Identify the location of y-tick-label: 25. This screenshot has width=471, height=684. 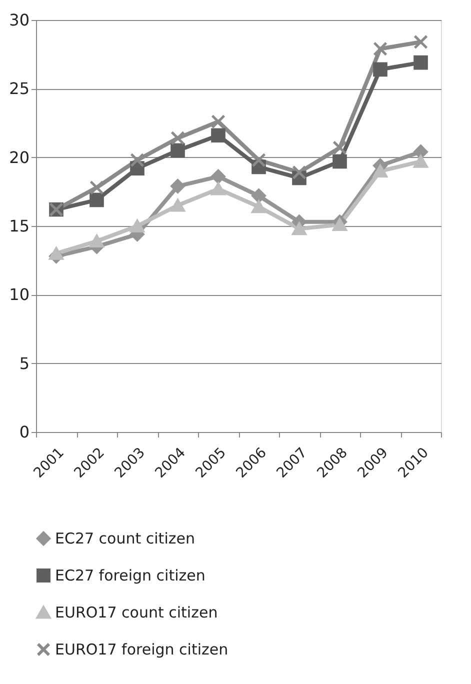
(19, 88).